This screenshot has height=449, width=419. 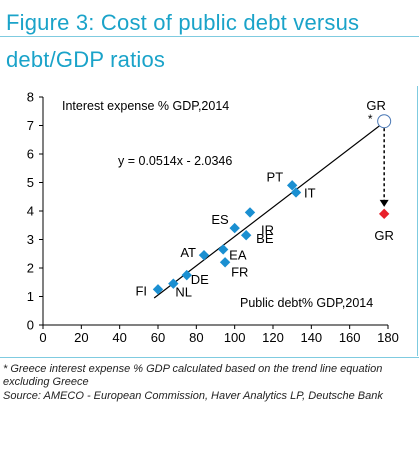 What do you see at coordinates (30, 154) in the screenshot?
I see `y-tick-label: 6` at bounding box center [30, 154].